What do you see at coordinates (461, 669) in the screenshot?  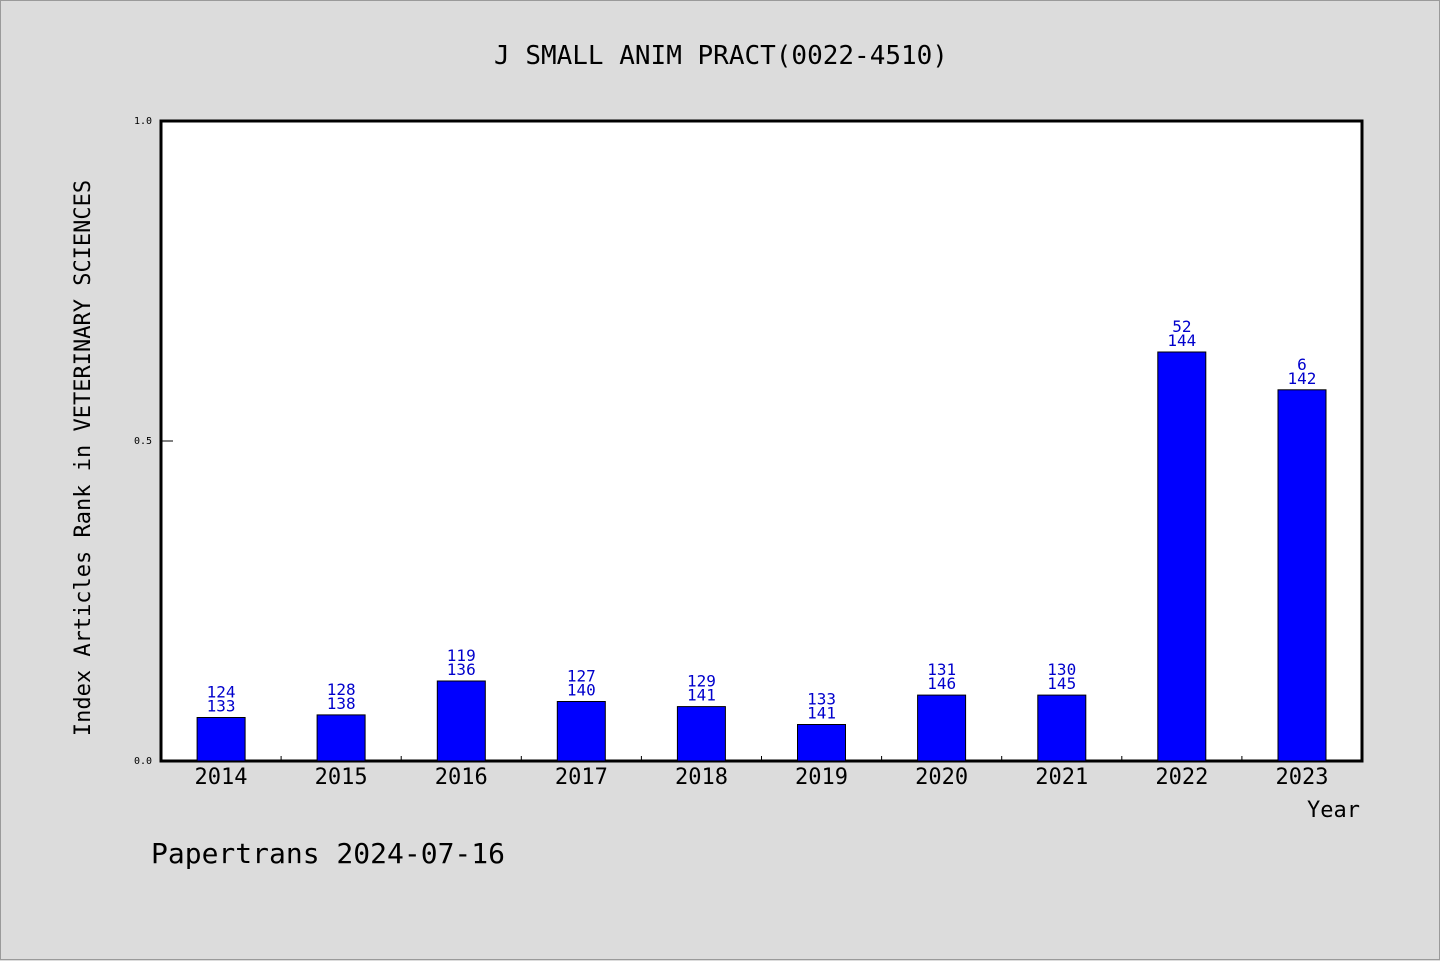 I see `bar-total-label-2016: 136` at bounding box center [461, 669].